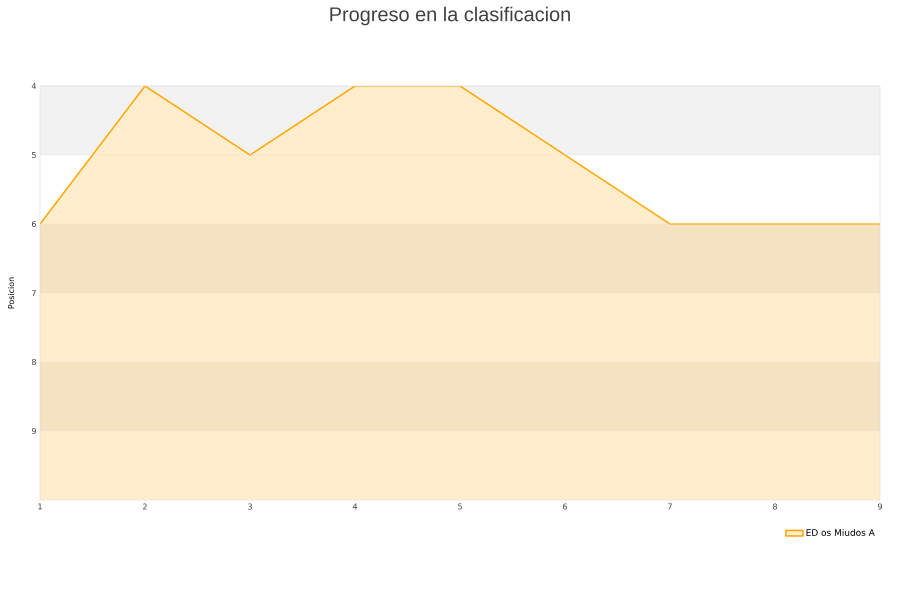 The width and height of the screenshot is (900, 600). What do you see at coordinates (840, 532) in the screenshot?
I see `legend-label: ED os Miudos A` at bounding box center [840, 532].